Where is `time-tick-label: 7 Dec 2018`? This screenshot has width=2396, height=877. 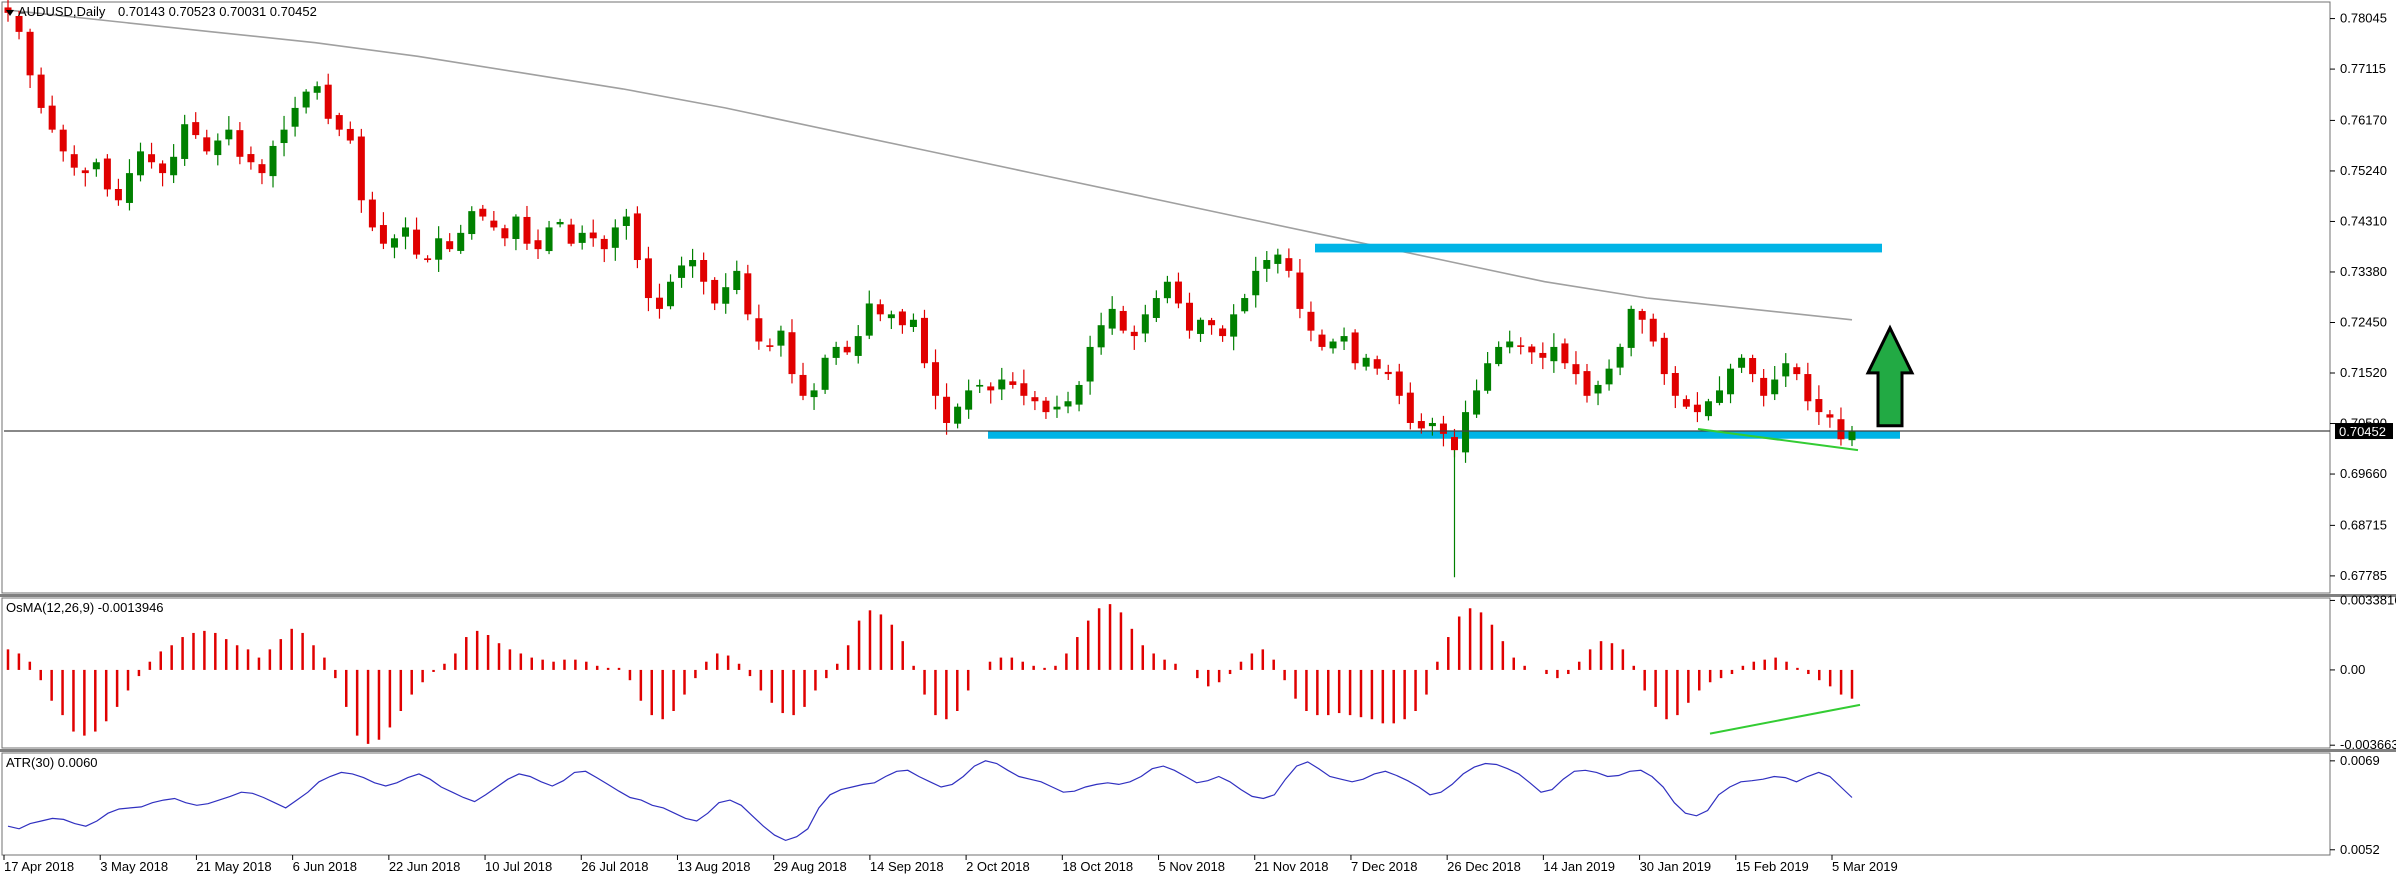 time-tick-label: 7 Dec 2018 is located at coordinates (1384, 866).